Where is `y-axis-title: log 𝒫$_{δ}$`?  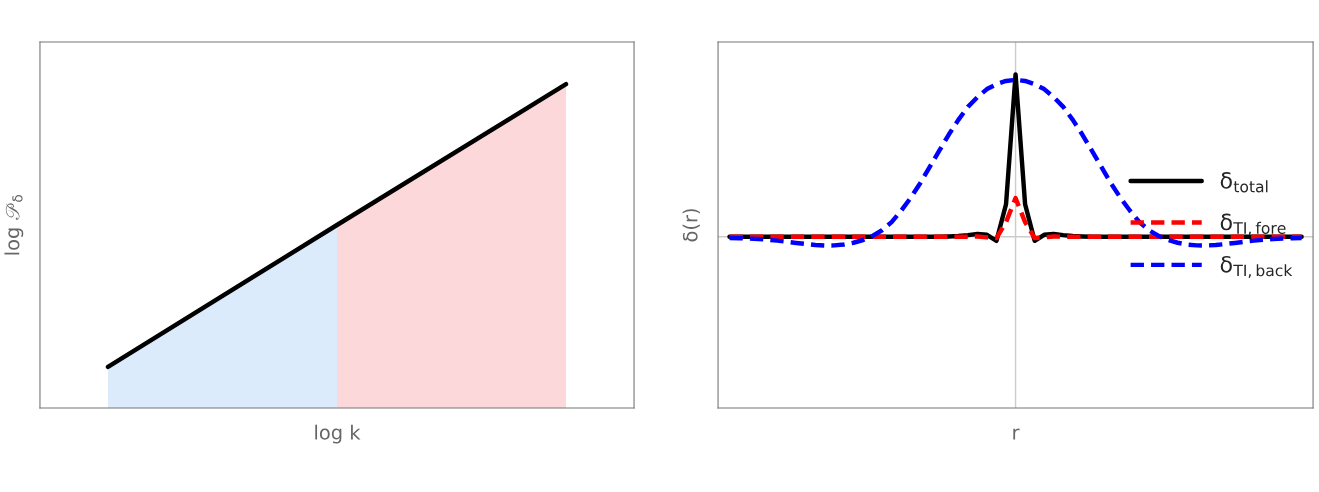 y-axis-title: log 𝒫$_{δ}$ is located at coordinates (14, 225).